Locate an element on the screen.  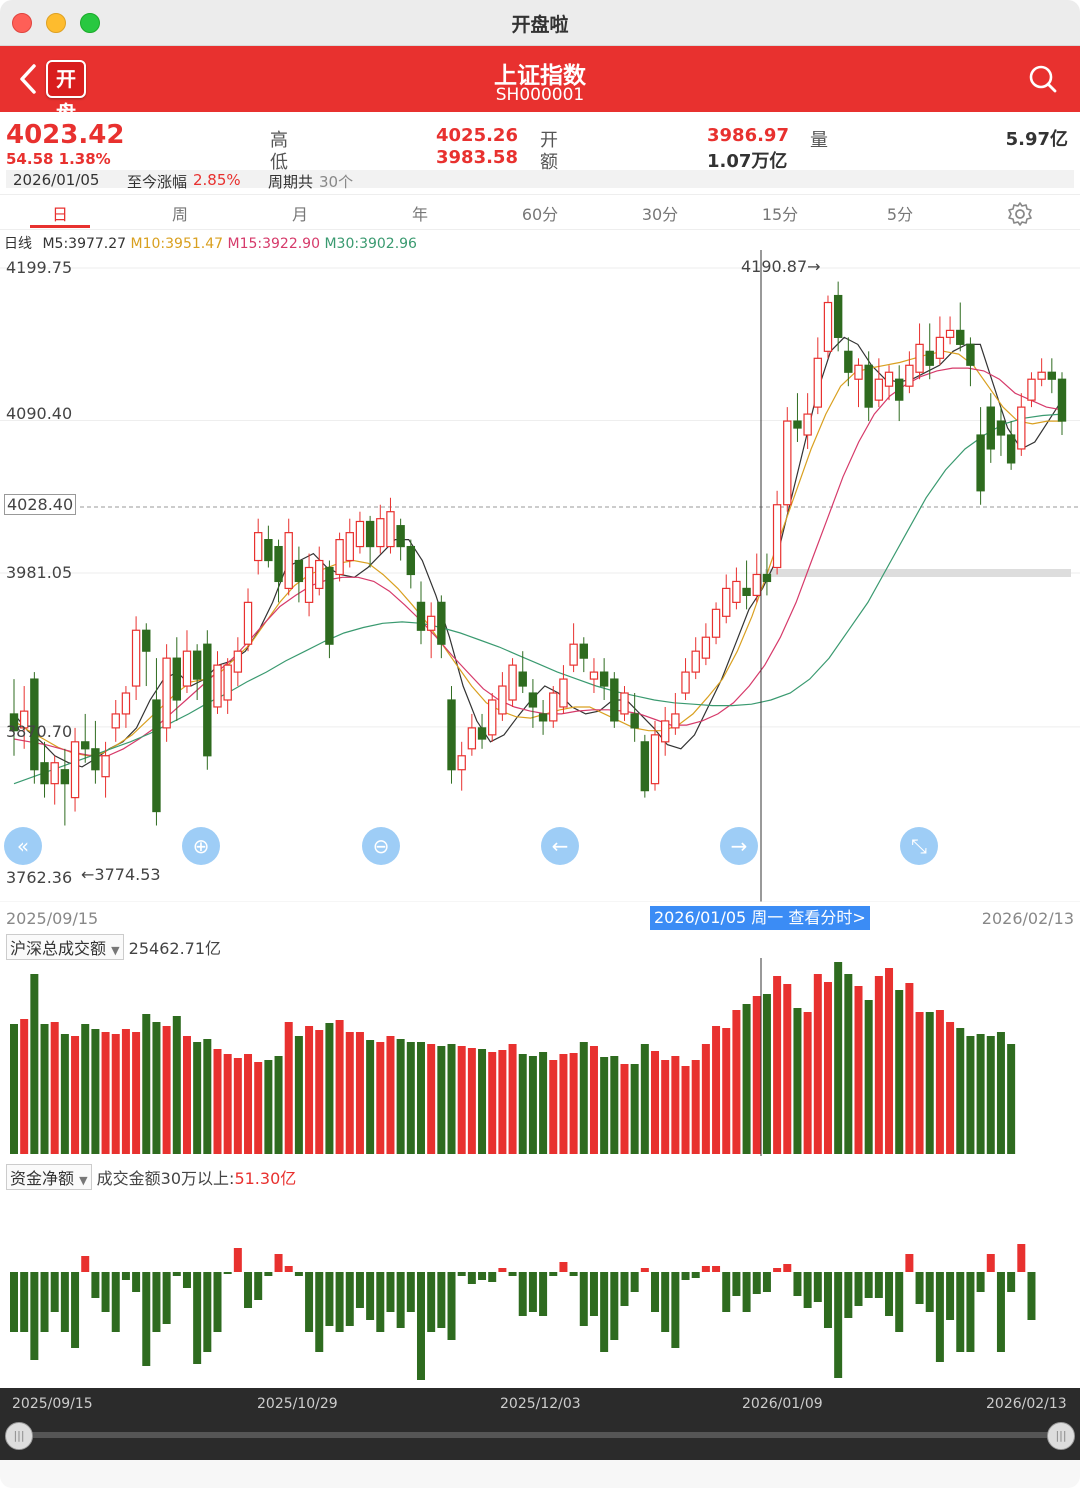
timeline-left-handle: ||| is located at coordinates (19, 1436).